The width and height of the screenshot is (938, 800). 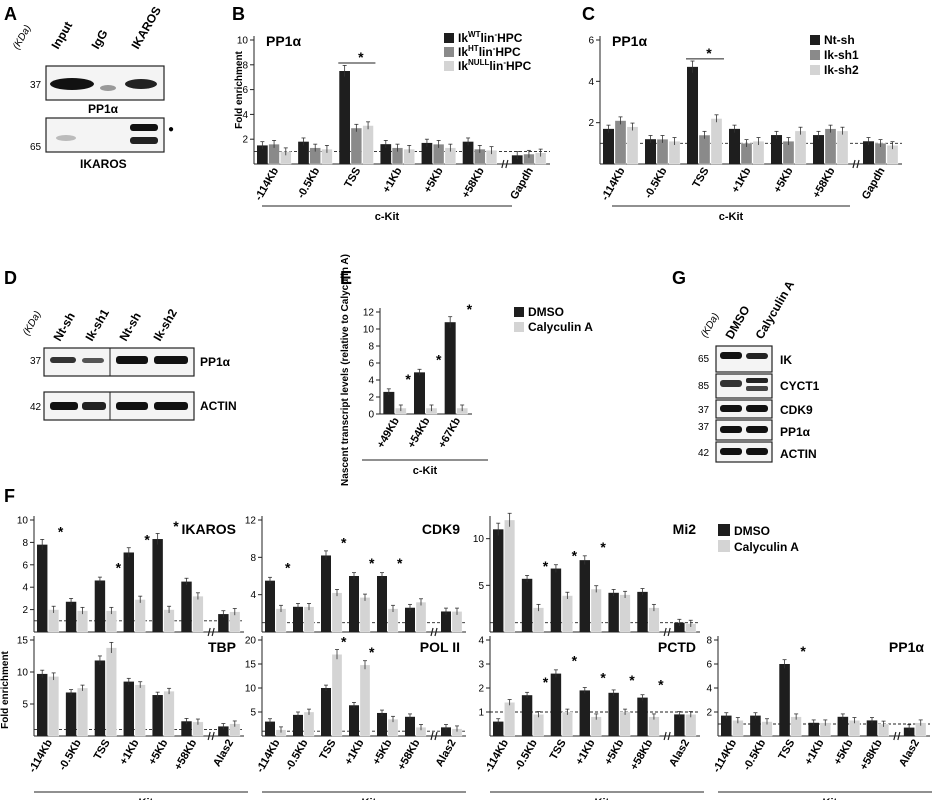 What do you see at coordinates (36, 407) in the screenshot?
I see `blot-d-marker-42: 42` at bounding box center [36, 407].